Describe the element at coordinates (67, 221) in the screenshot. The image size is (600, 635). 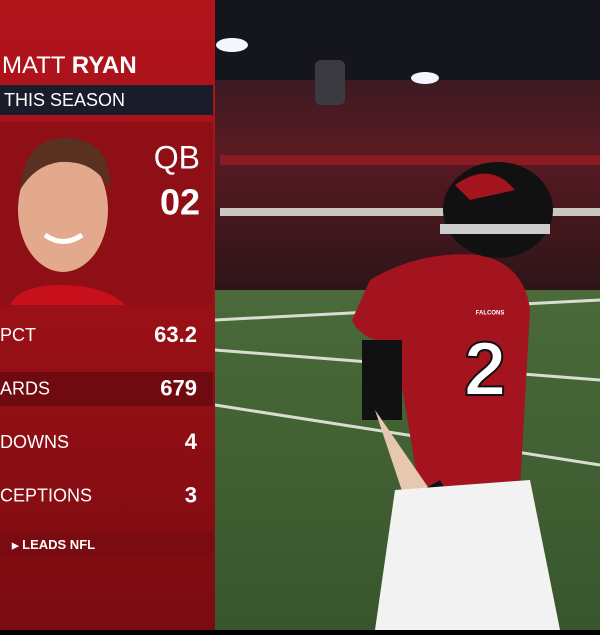
I see `headshot` at that location.